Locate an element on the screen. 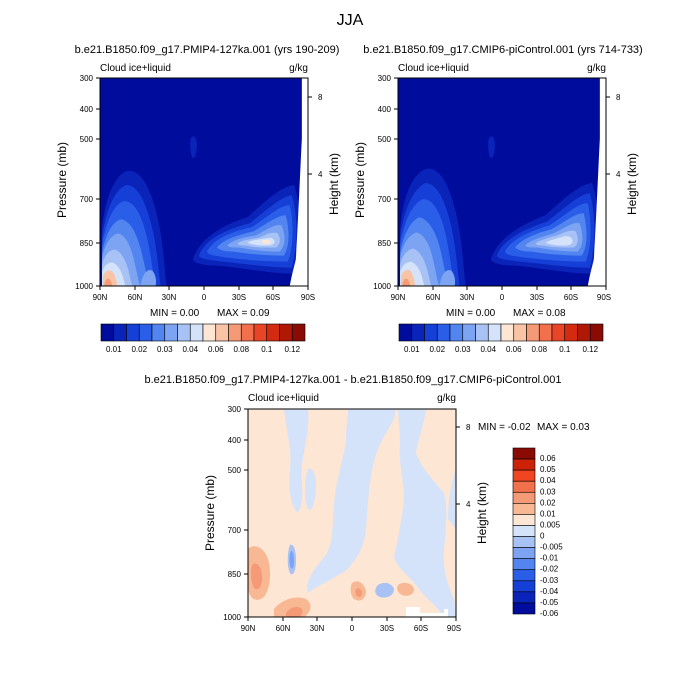  colorbar-label: 0 is located at coordinates (542, 536).